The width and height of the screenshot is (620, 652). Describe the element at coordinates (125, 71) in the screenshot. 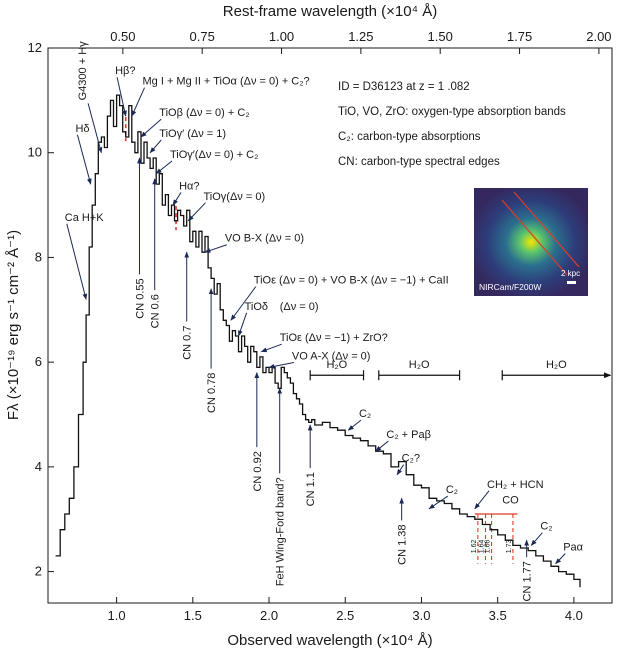

I see `feature-label: Hβ?` at that location.